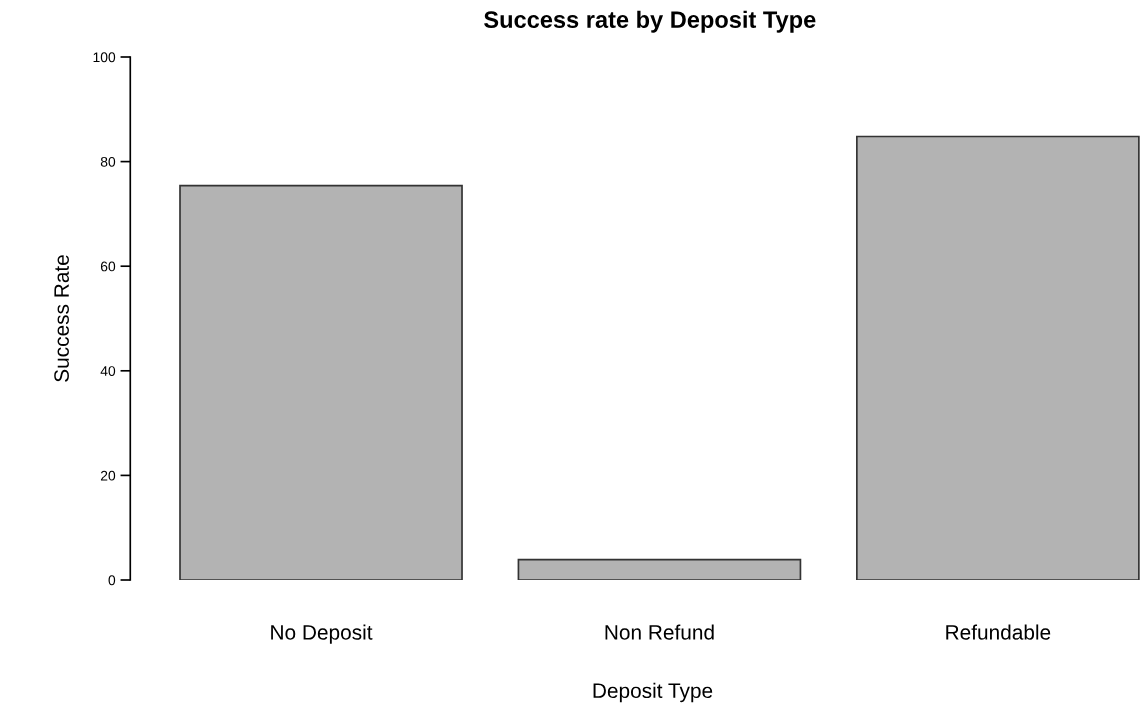  Describe the element at coordinates (998, 632) in the screenshot. I see `x-tick-label: Refundable` at that location.